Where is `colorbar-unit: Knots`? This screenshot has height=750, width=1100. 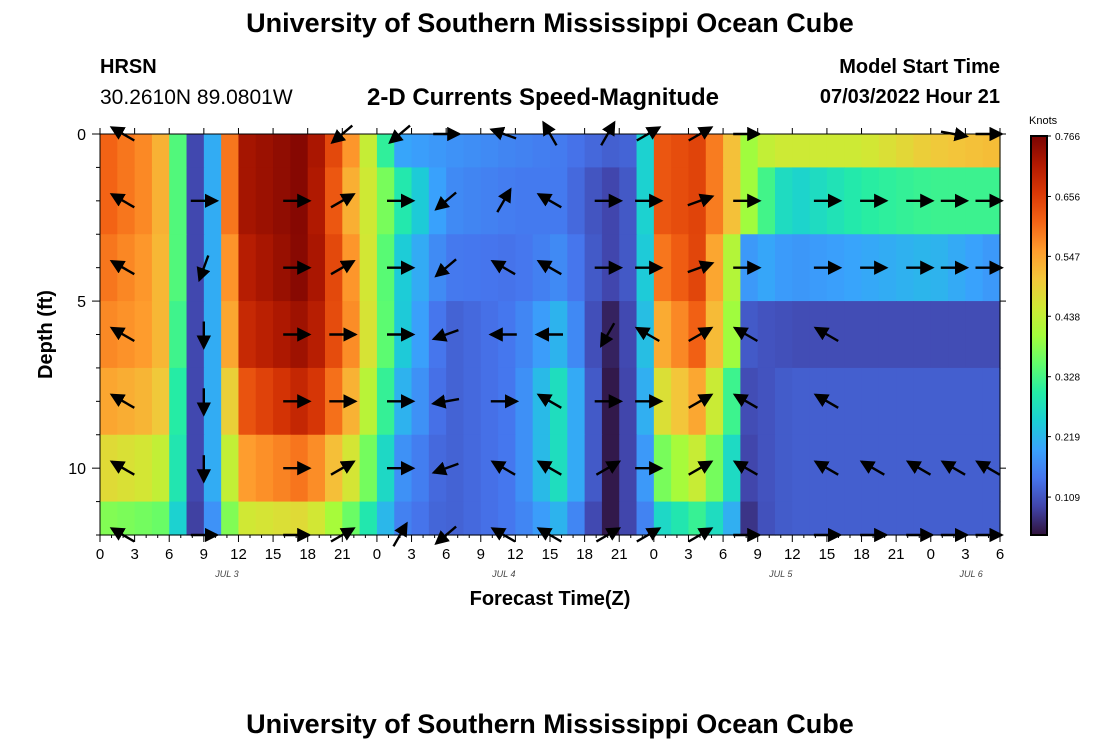 colorbar-unit: Knots is located at coordinates (1043, 121).